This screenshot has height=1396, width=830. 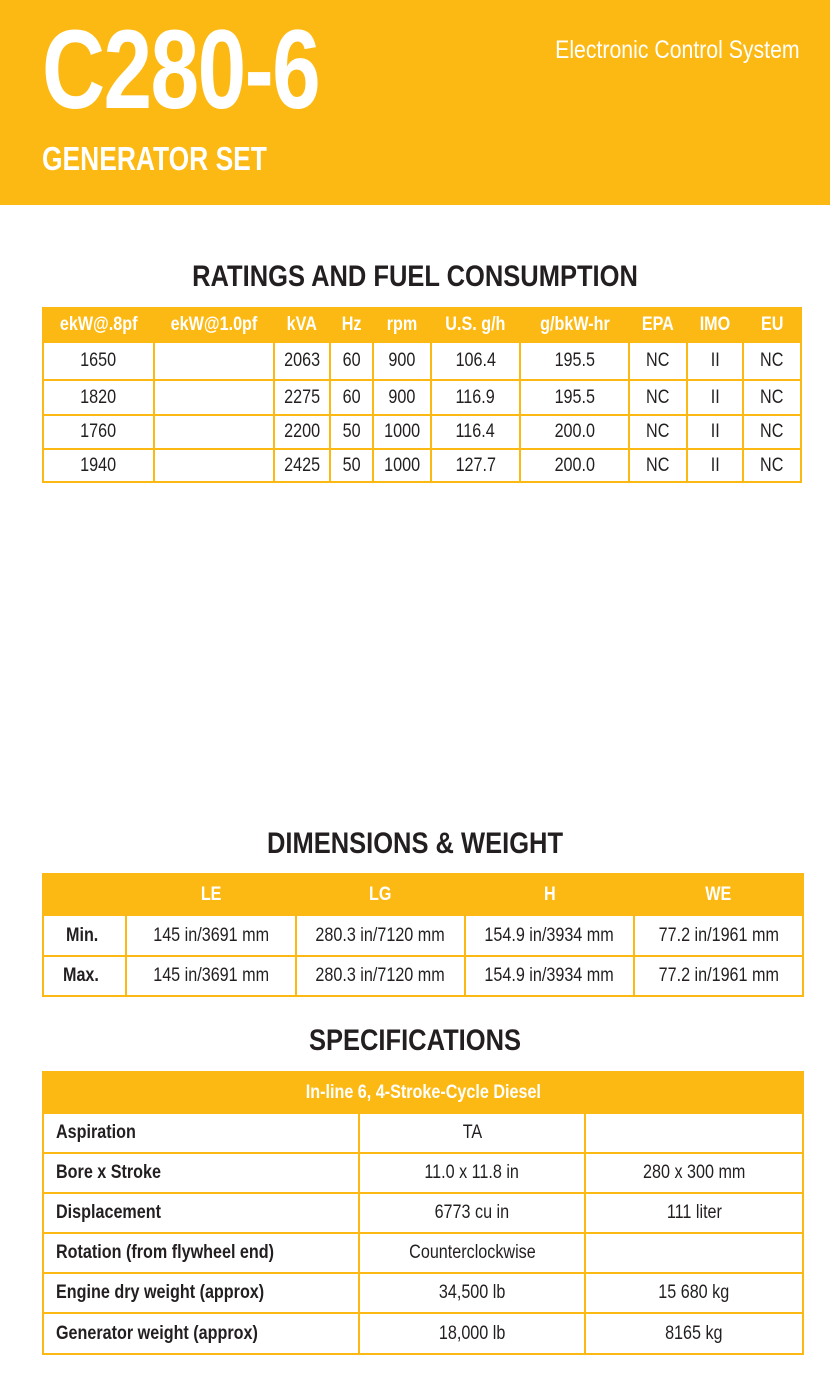 I want to click on table-cell: 11.0 x 11.8 in, so click(x=472, y=1173).